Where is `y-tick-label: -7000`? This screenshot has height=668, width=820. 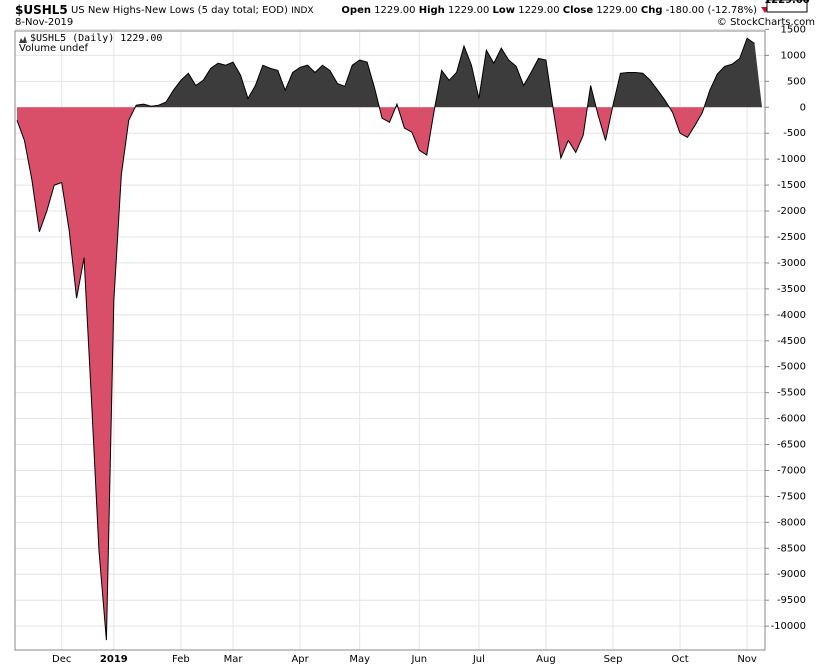
y-tick-label: -7000 is located at coordinates (791, 470).